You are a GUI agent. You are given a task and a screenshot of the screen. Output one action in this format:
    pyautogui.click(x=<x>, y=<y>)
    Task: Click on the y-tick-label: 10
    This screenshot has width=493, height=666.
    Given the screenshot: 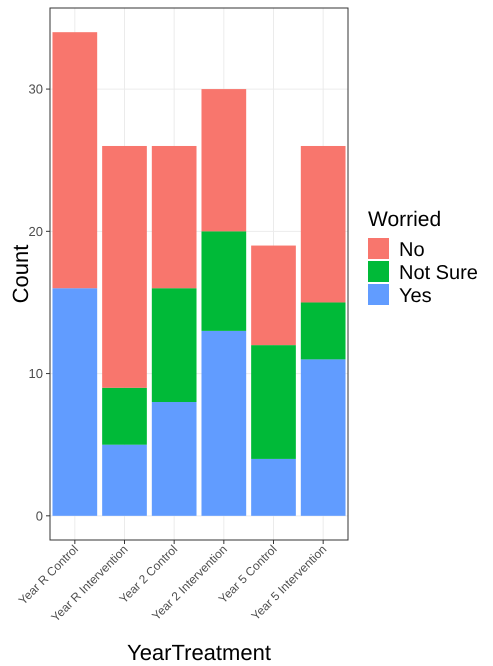 What is the action you would take?
    pyautogui.click(x=35, y=374)
    